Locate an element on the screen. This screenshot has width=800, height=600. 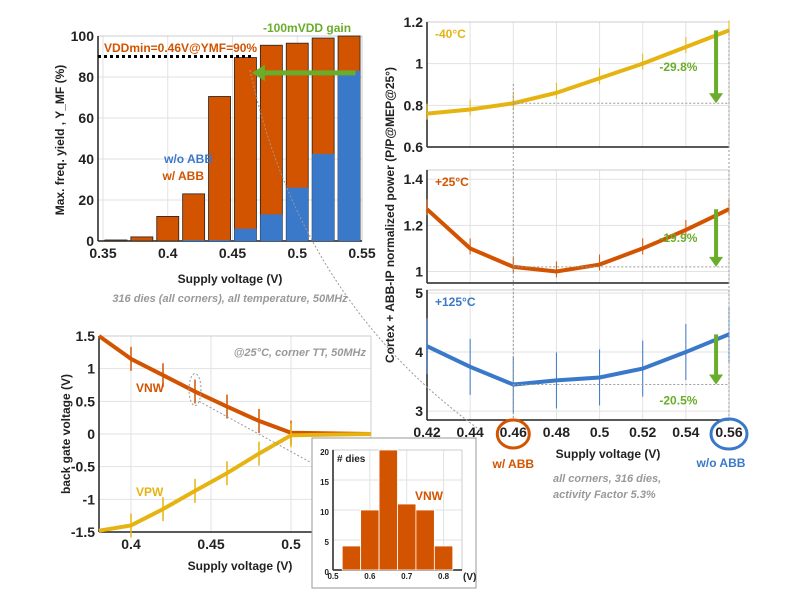
y-tick-label: 1.4 is located at coordinates (414, 179).